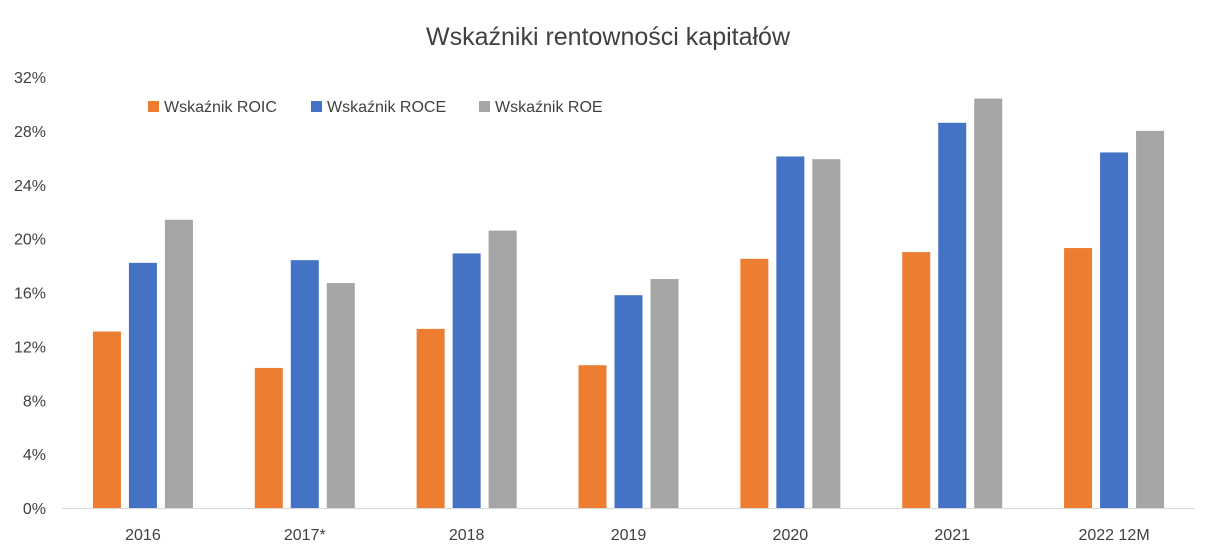  I want to click on legend-label: Wskaźnik ROCE, so click(386, 107).